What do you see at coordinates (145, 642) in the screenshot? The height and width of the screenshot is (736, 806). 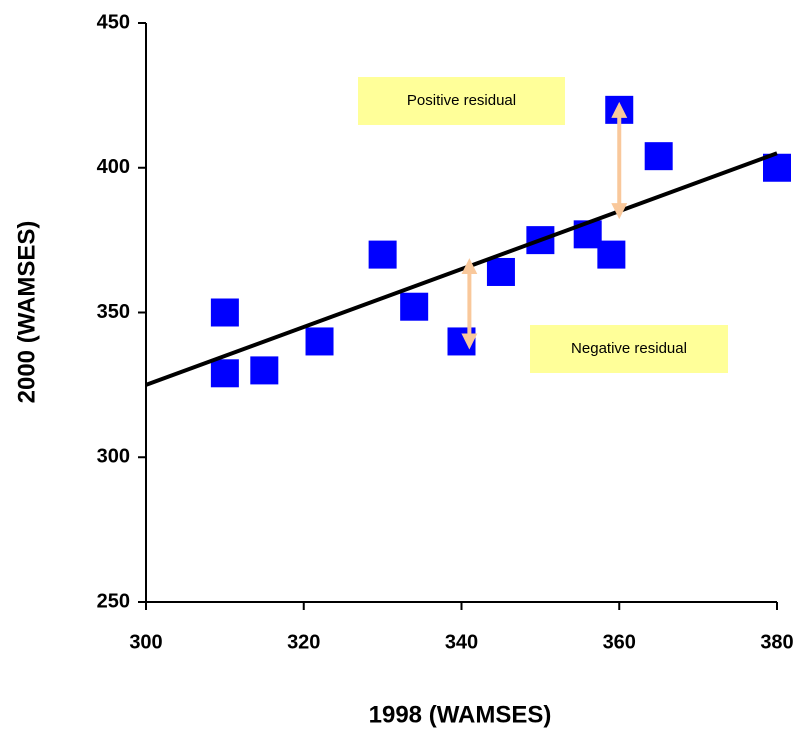 I see `x-tick-label: 300` at bounding box center [145, 642].